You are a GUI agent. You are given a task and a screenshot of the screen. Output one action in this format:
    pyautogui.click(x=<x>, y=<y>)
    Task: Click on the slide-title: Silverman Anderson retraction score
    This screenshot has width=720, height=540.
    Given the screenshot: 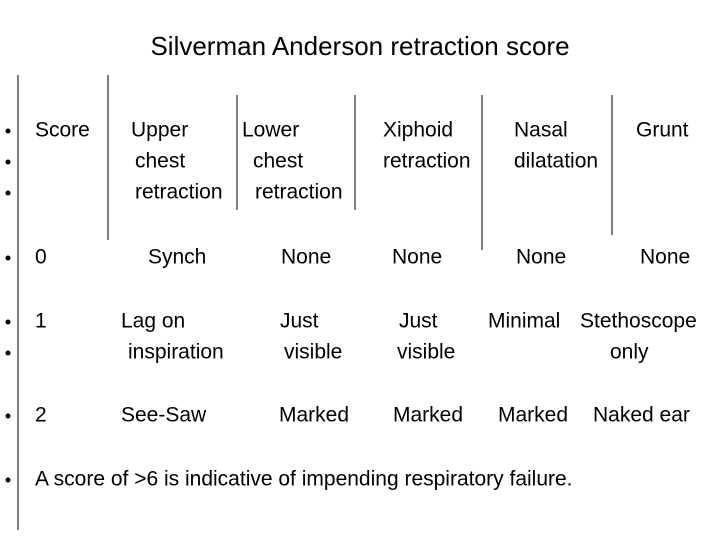 What is the action you would take?
    pyautogui.click(x=359, y=46)
    